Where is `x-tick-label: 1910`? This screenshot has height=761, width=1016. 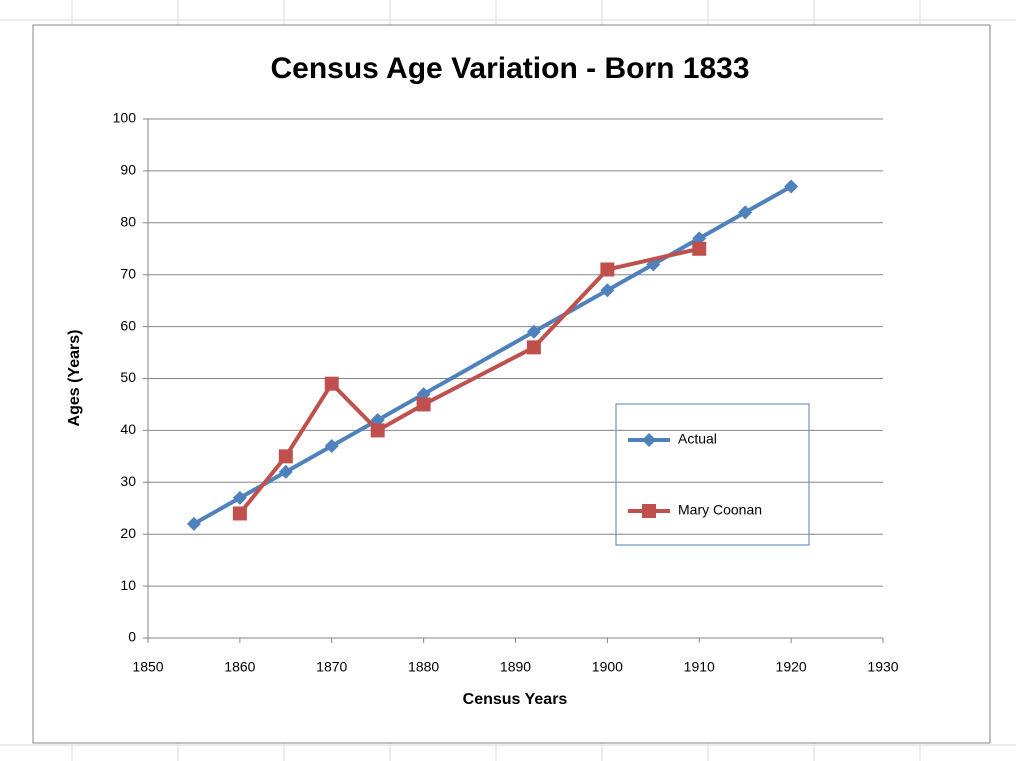 x-tick-label: 1910 is located at coordinates (699, 667).